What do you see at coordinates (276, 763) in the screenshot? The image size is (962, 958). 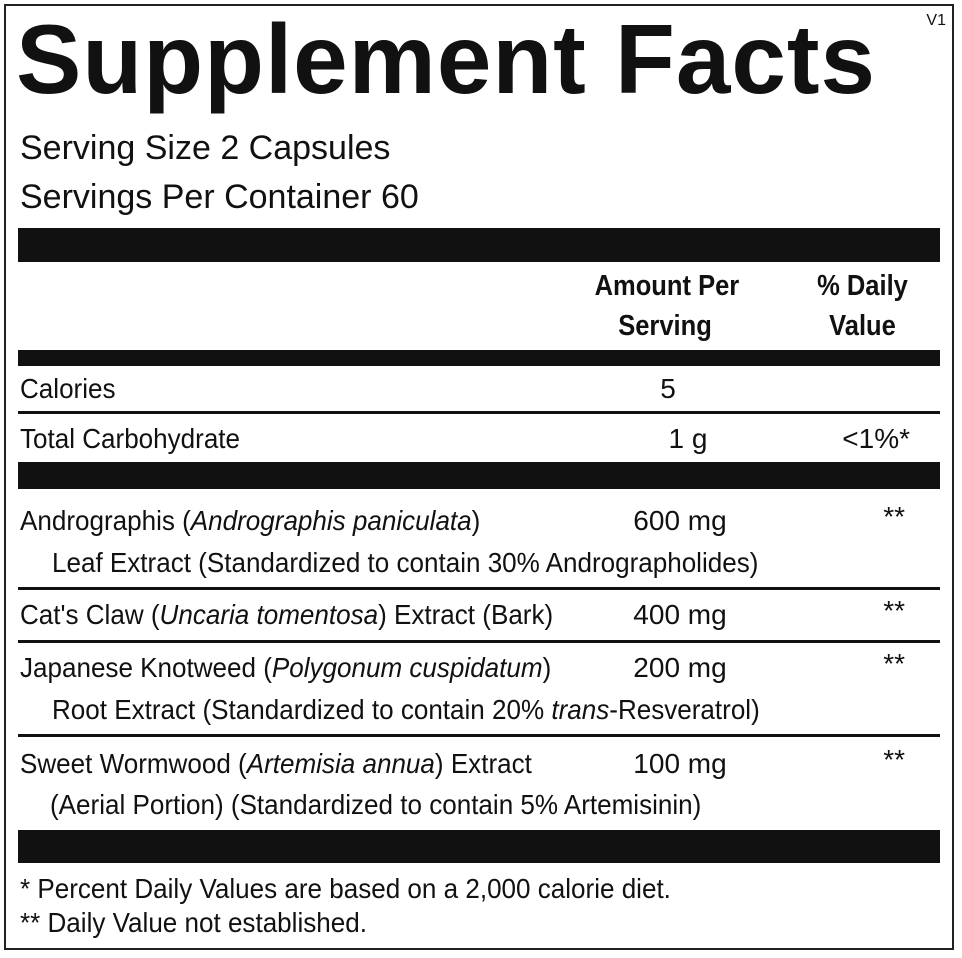 I see `ingredient-name: Sweet Wormwood (Artemisia annua) Extract` at bounding box center [276, 763].